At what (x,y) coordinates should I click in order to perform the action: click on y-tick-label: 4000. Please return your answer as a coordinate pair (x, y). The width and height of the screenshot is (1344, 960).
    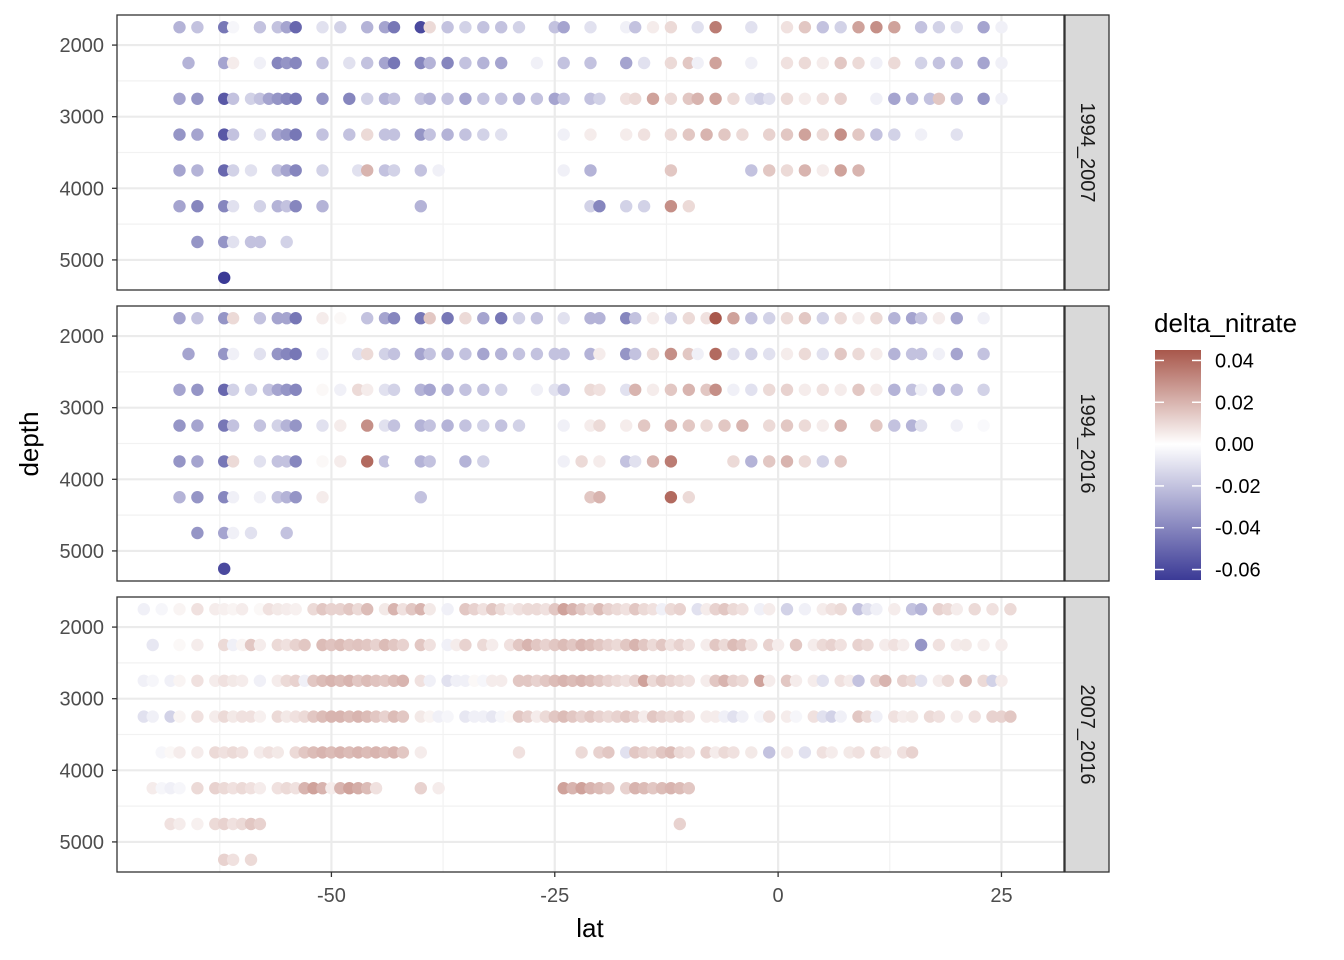
    Looking at the image, I should click on (82, 189).